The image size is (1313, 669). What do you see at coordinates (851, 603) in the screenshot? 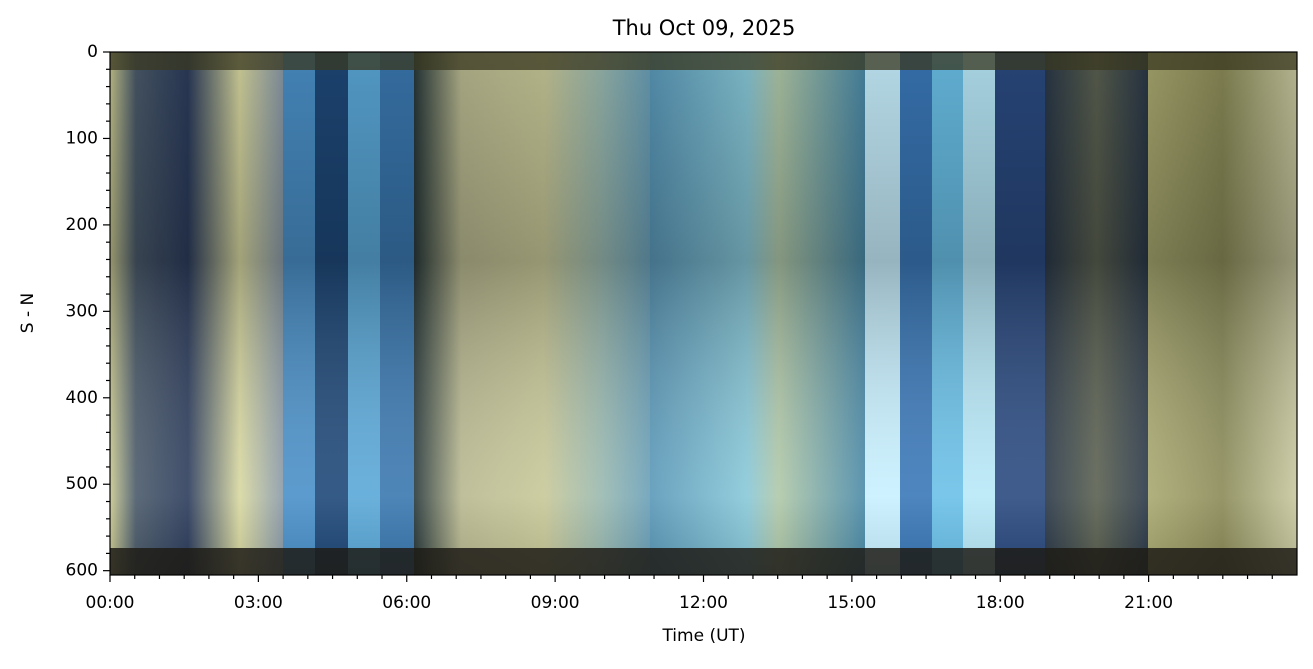
I see `x-tick-label: 15:00` at bounding box center [851, 603].